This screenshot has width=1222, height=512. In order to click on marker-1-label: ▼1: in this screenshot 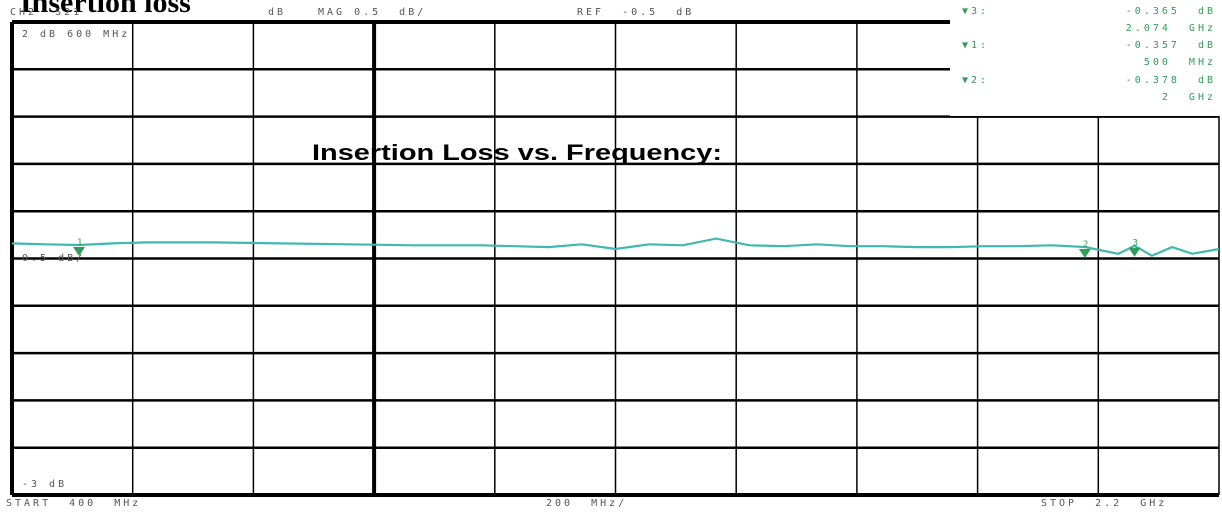, I will do `click(976, 45)`.